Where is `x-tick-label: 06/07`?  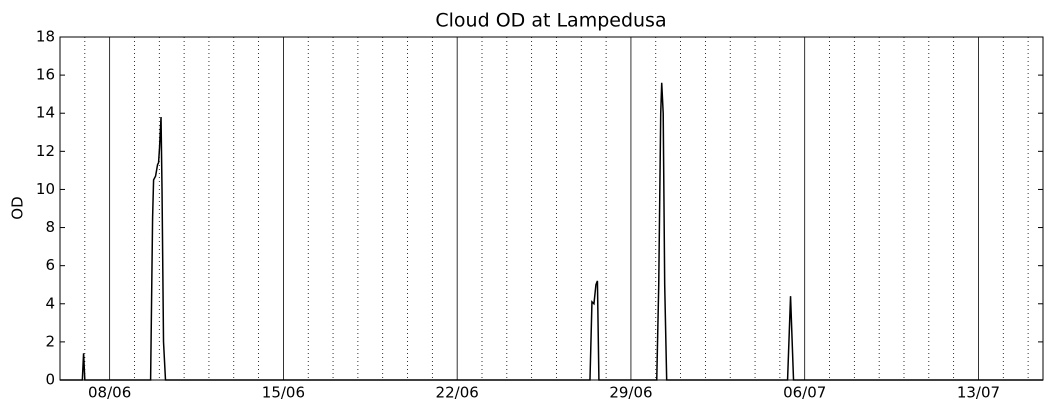 x-tick-label: 06/07 is located at coordinates (804, 392).